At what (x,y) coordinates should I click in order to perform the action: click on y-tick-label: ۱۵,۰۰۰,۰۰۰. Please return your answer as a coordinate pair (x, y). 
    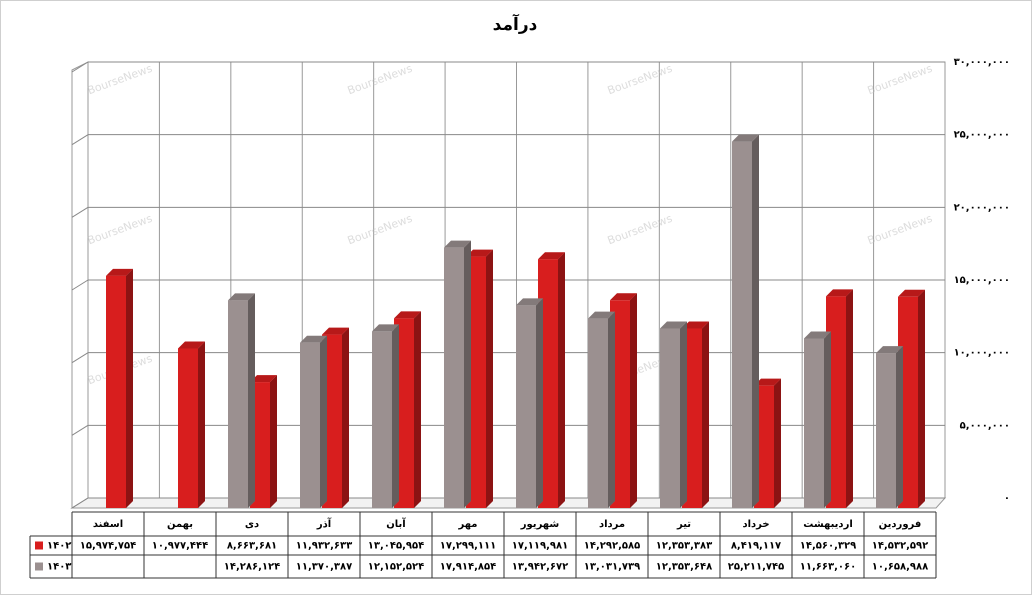
    Looking at the image, I should click on (982, 280).